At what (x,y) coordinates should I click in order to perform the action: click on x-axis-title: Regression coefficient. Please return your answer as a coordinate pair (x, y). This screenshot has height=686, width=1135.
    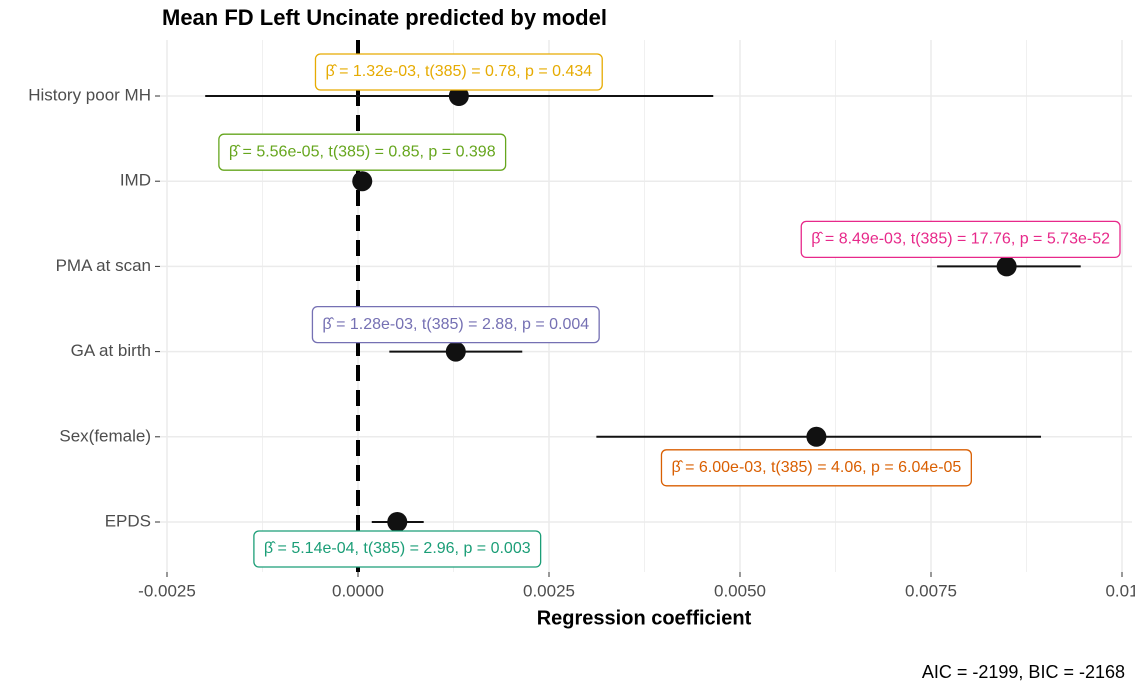
    Looking at the image, I should click on (644, 618).